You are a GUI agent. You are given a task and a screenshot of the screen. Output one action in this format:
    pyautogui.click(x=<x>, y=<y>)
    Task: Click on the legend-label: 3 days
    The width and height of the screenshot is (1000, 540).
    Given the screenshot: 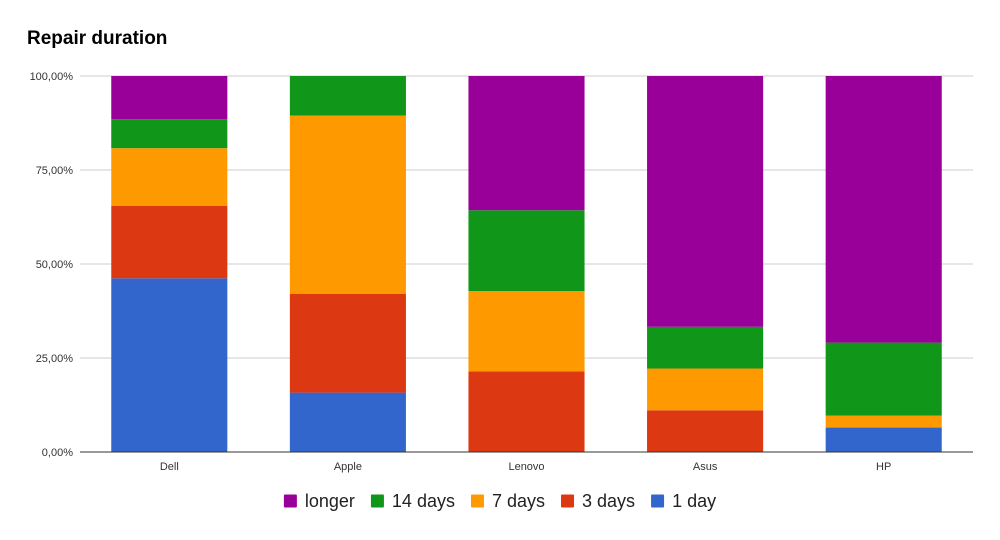 What is the action you would take?
    pyautogui.click(x=608, y=501)
    